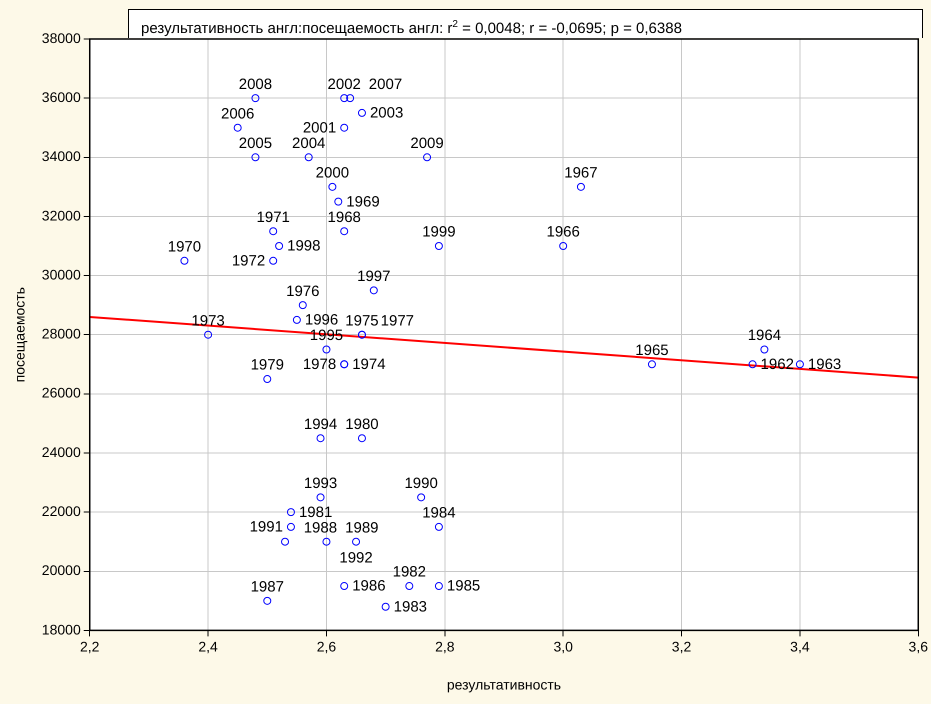 Image resolution: width=931 pixels, height=704 pixels. Describe the element at coordinates (273, 217) in the screenshot. I see `annotation: 1971` at that location.